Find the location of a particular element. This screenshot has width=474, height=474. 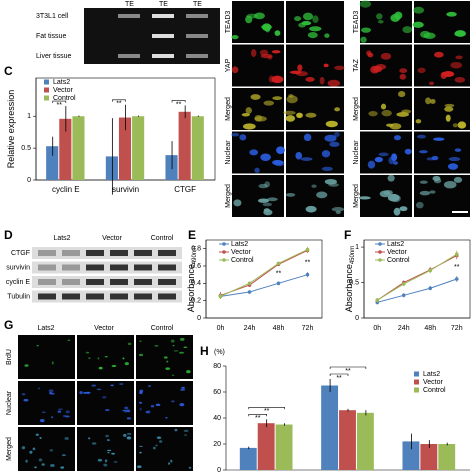

legend-swatch is located at coordinates (416, 374).